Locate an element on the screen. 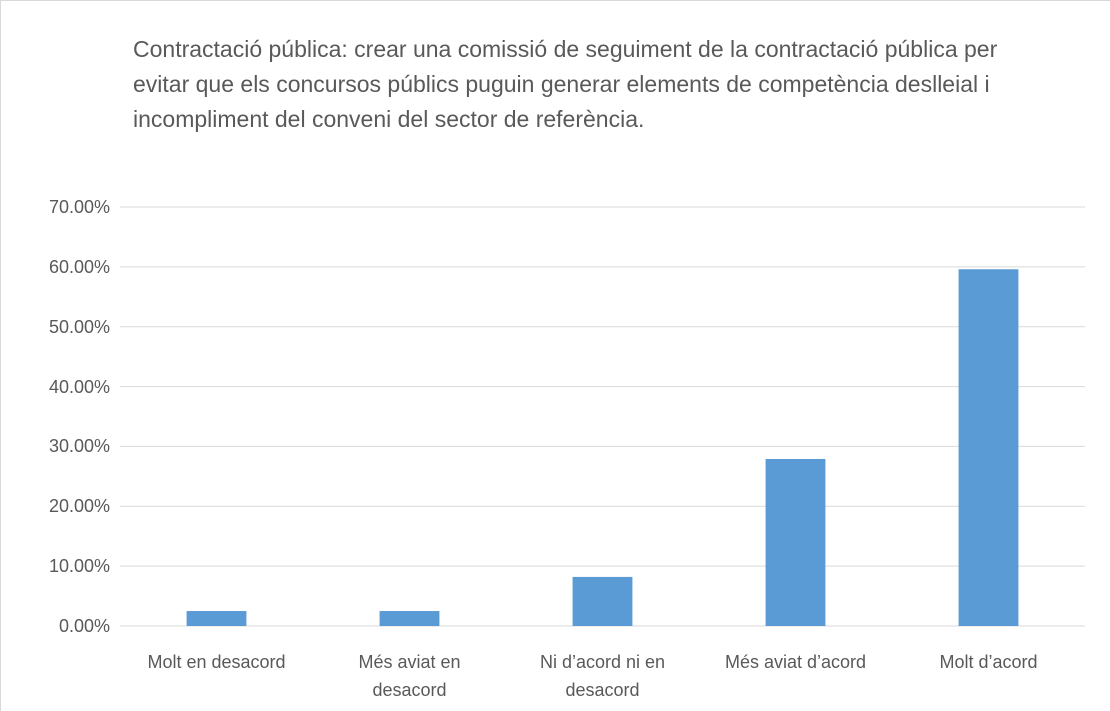 The height and width of the screenshot is (711, 1110). y-tick-label: 0.00% is located at coordinates (84, 626).